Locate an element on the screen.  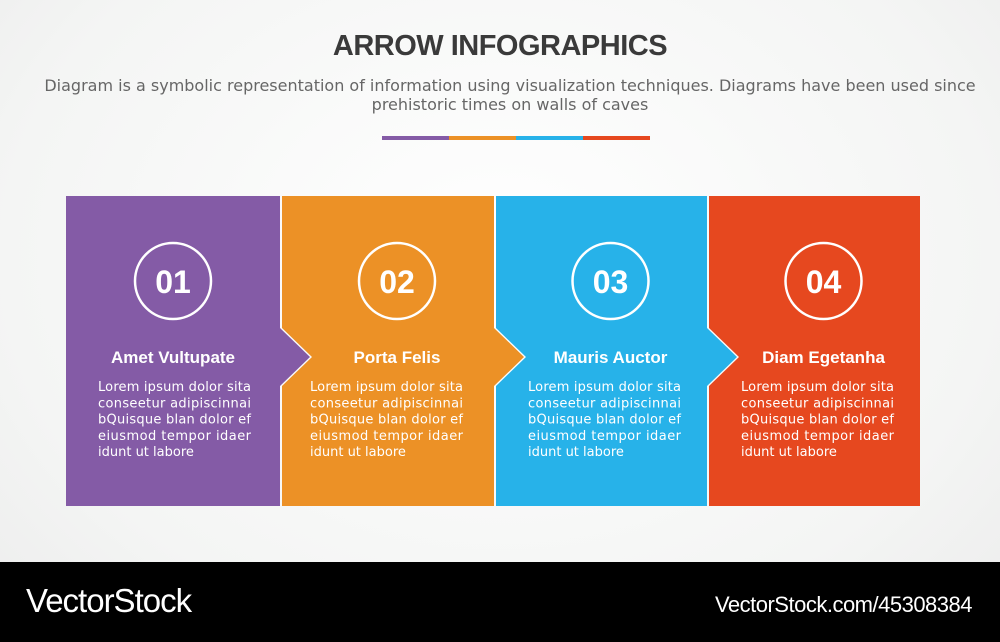
step-title: Mauris Auctor is located at coordinates (611, 357).